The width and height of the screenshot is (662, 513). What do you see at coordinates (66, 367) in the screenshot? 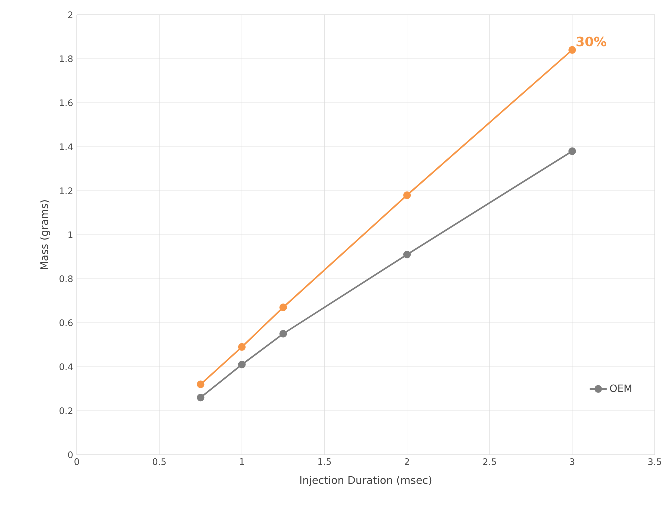
I see `y-tick-label: 0.4` at bounding box center [66, 367].